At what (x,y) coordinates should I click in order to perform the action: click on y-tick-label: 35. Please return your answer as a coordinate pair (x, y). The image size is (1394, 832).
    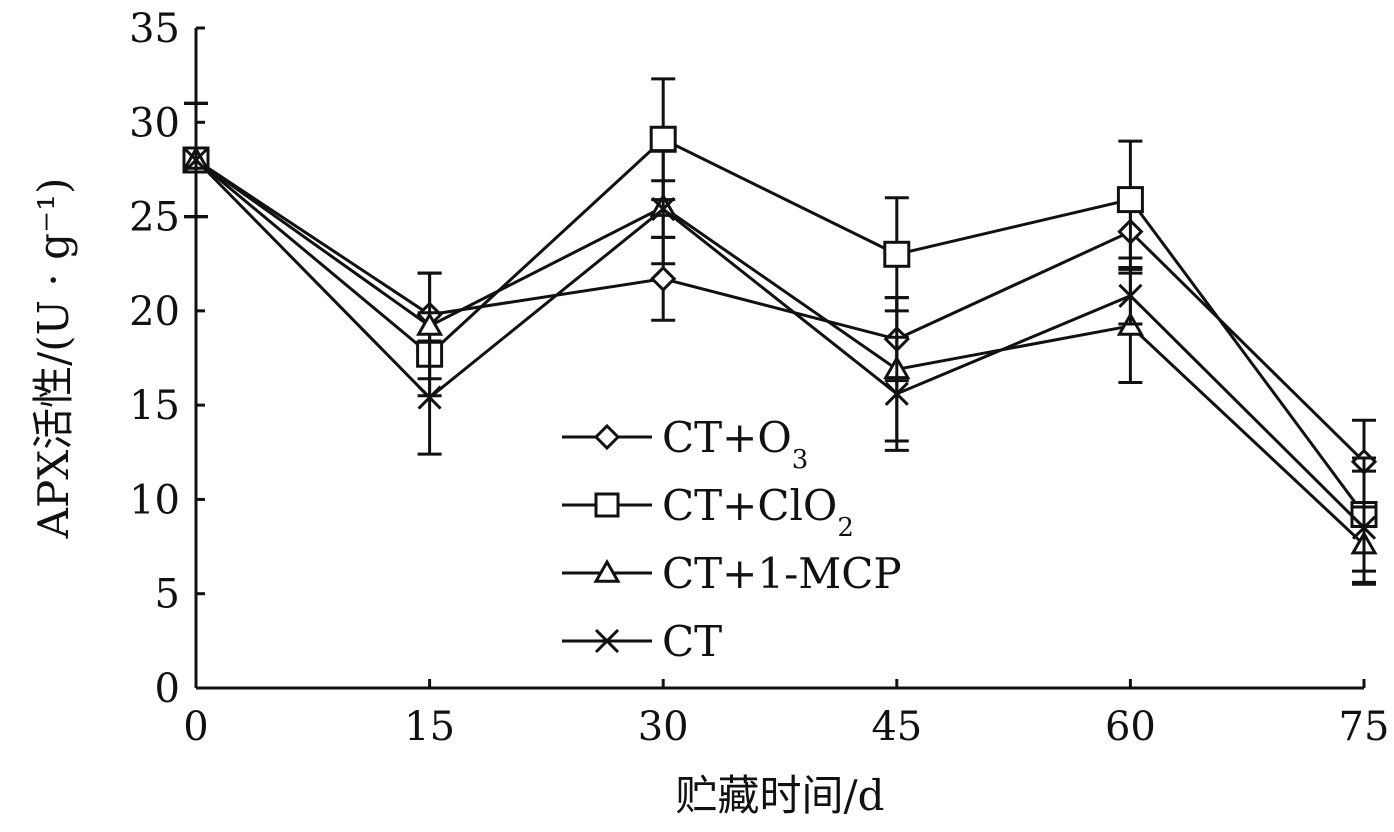
    Looking at the image, I should click on (154, 29).